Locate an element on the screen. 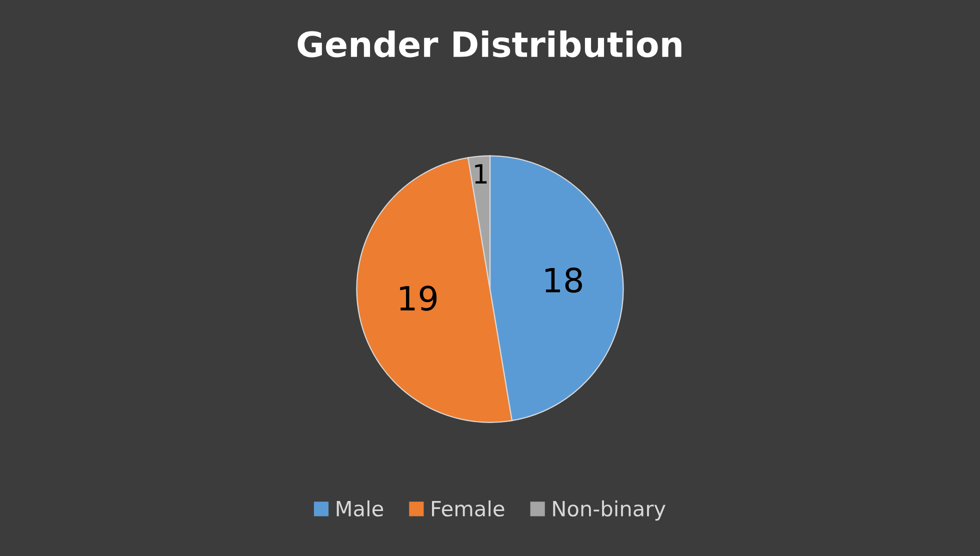 This screenshot has height=556, width=980. legend-label: Female is located at coordinates (468, 508).